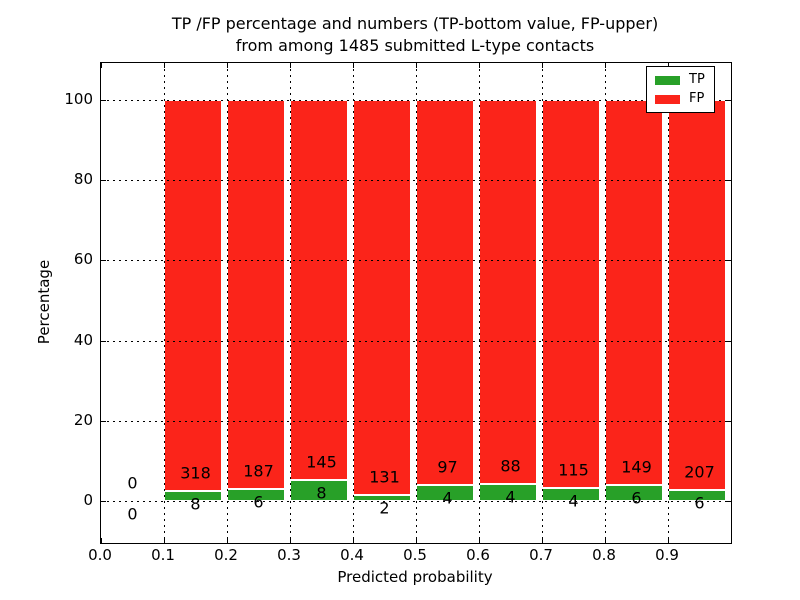 Image resolution: width=800 pixels, height=600 pixels. What do you see at coordinates (667, 80) in the screenshot?
I see `tp-legend-swatch-icon` at bounding box center [667, 80].